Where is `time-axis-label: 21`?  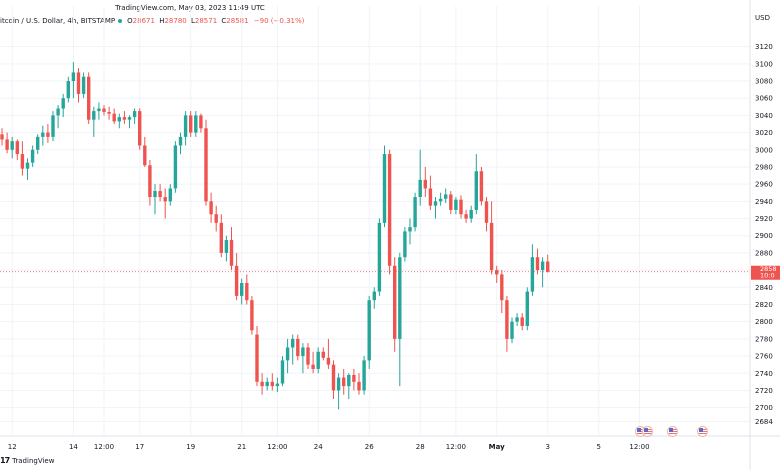
time-axis-label: 21 is located at coordinates (241, 447).